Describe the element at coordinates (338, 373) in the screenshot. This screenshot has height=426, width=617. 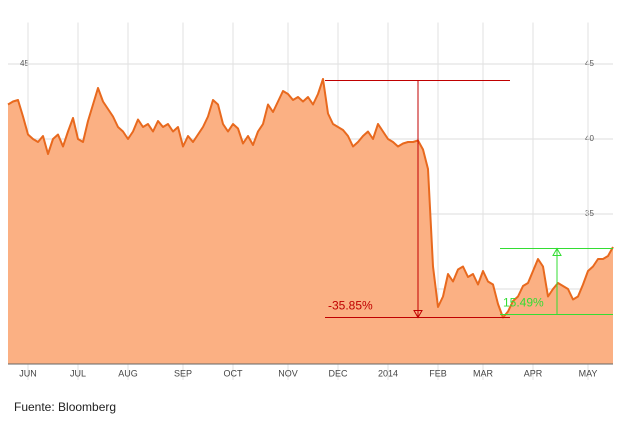
I see `x-tick-label: DEC` at that location.